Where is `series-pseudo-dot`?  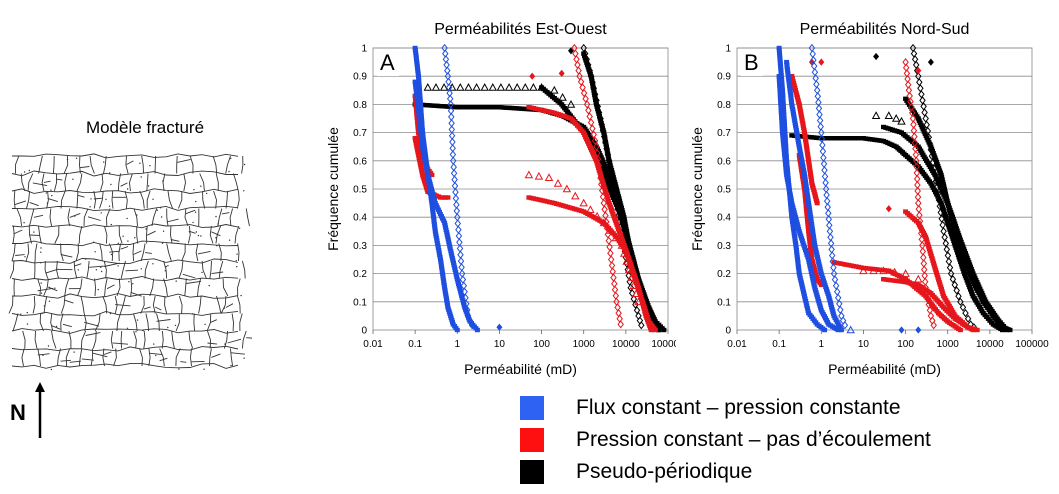 series-pseudo-dot is located at coordinates (903, 59).